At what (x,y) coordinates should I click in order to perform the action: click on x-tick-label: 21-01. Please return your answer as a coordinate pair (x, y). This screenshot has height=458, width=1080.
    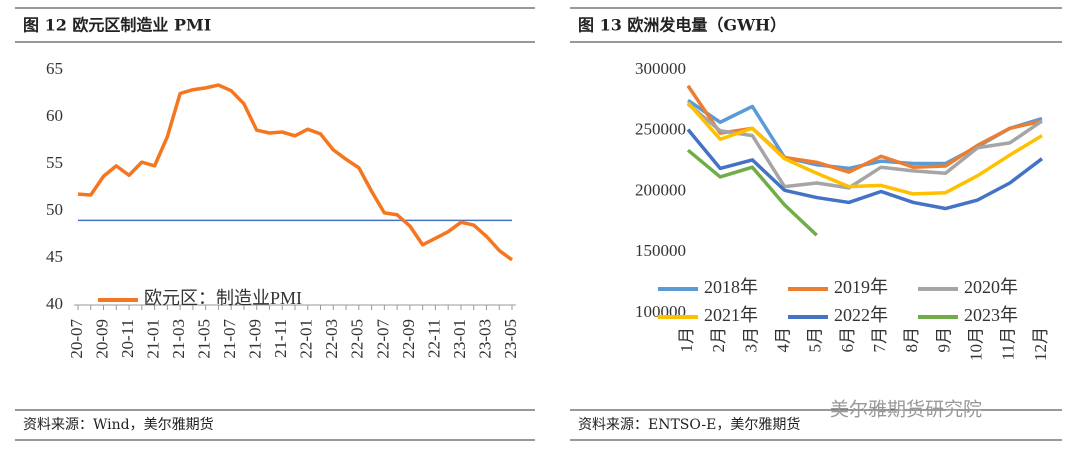
    Looking at the image, I should click on (152, 339).